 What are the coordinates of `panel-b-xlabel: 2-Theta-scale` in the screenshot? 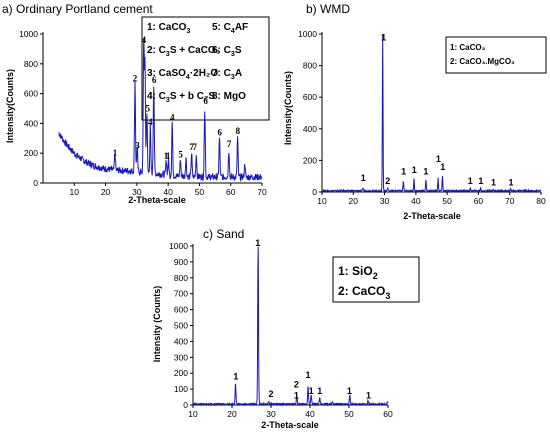 It's located at (432, 216).